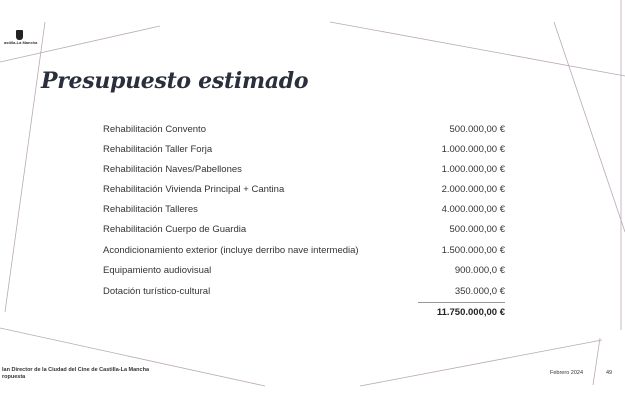  What do you see at coordinates (175, 81) in the screenshot?
I see `page-title: Presupuesto estimado` at bounding box center [175, 81].